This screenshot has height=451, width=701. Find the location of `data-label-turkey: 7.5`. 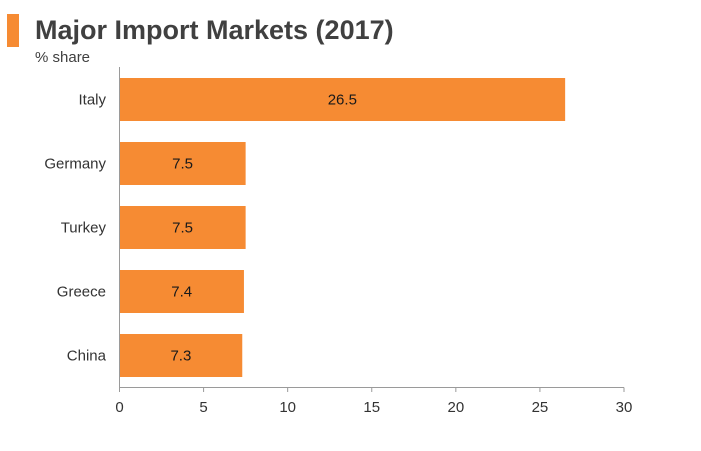

data-label-turkey: 7.5 is located at coordinates (182, 228).